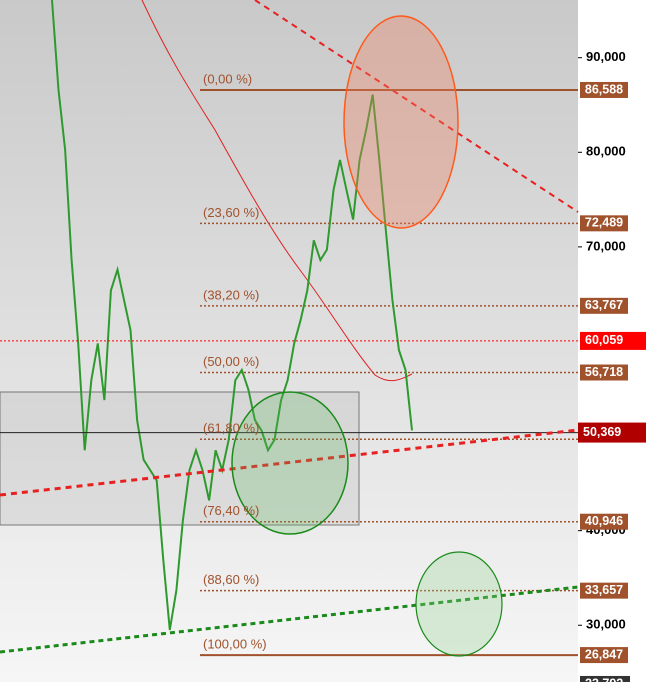  What do you see at coordinates (604, 340) in the screenshot?
I see `price-label: 60,059` at bounding box center [604, 340].